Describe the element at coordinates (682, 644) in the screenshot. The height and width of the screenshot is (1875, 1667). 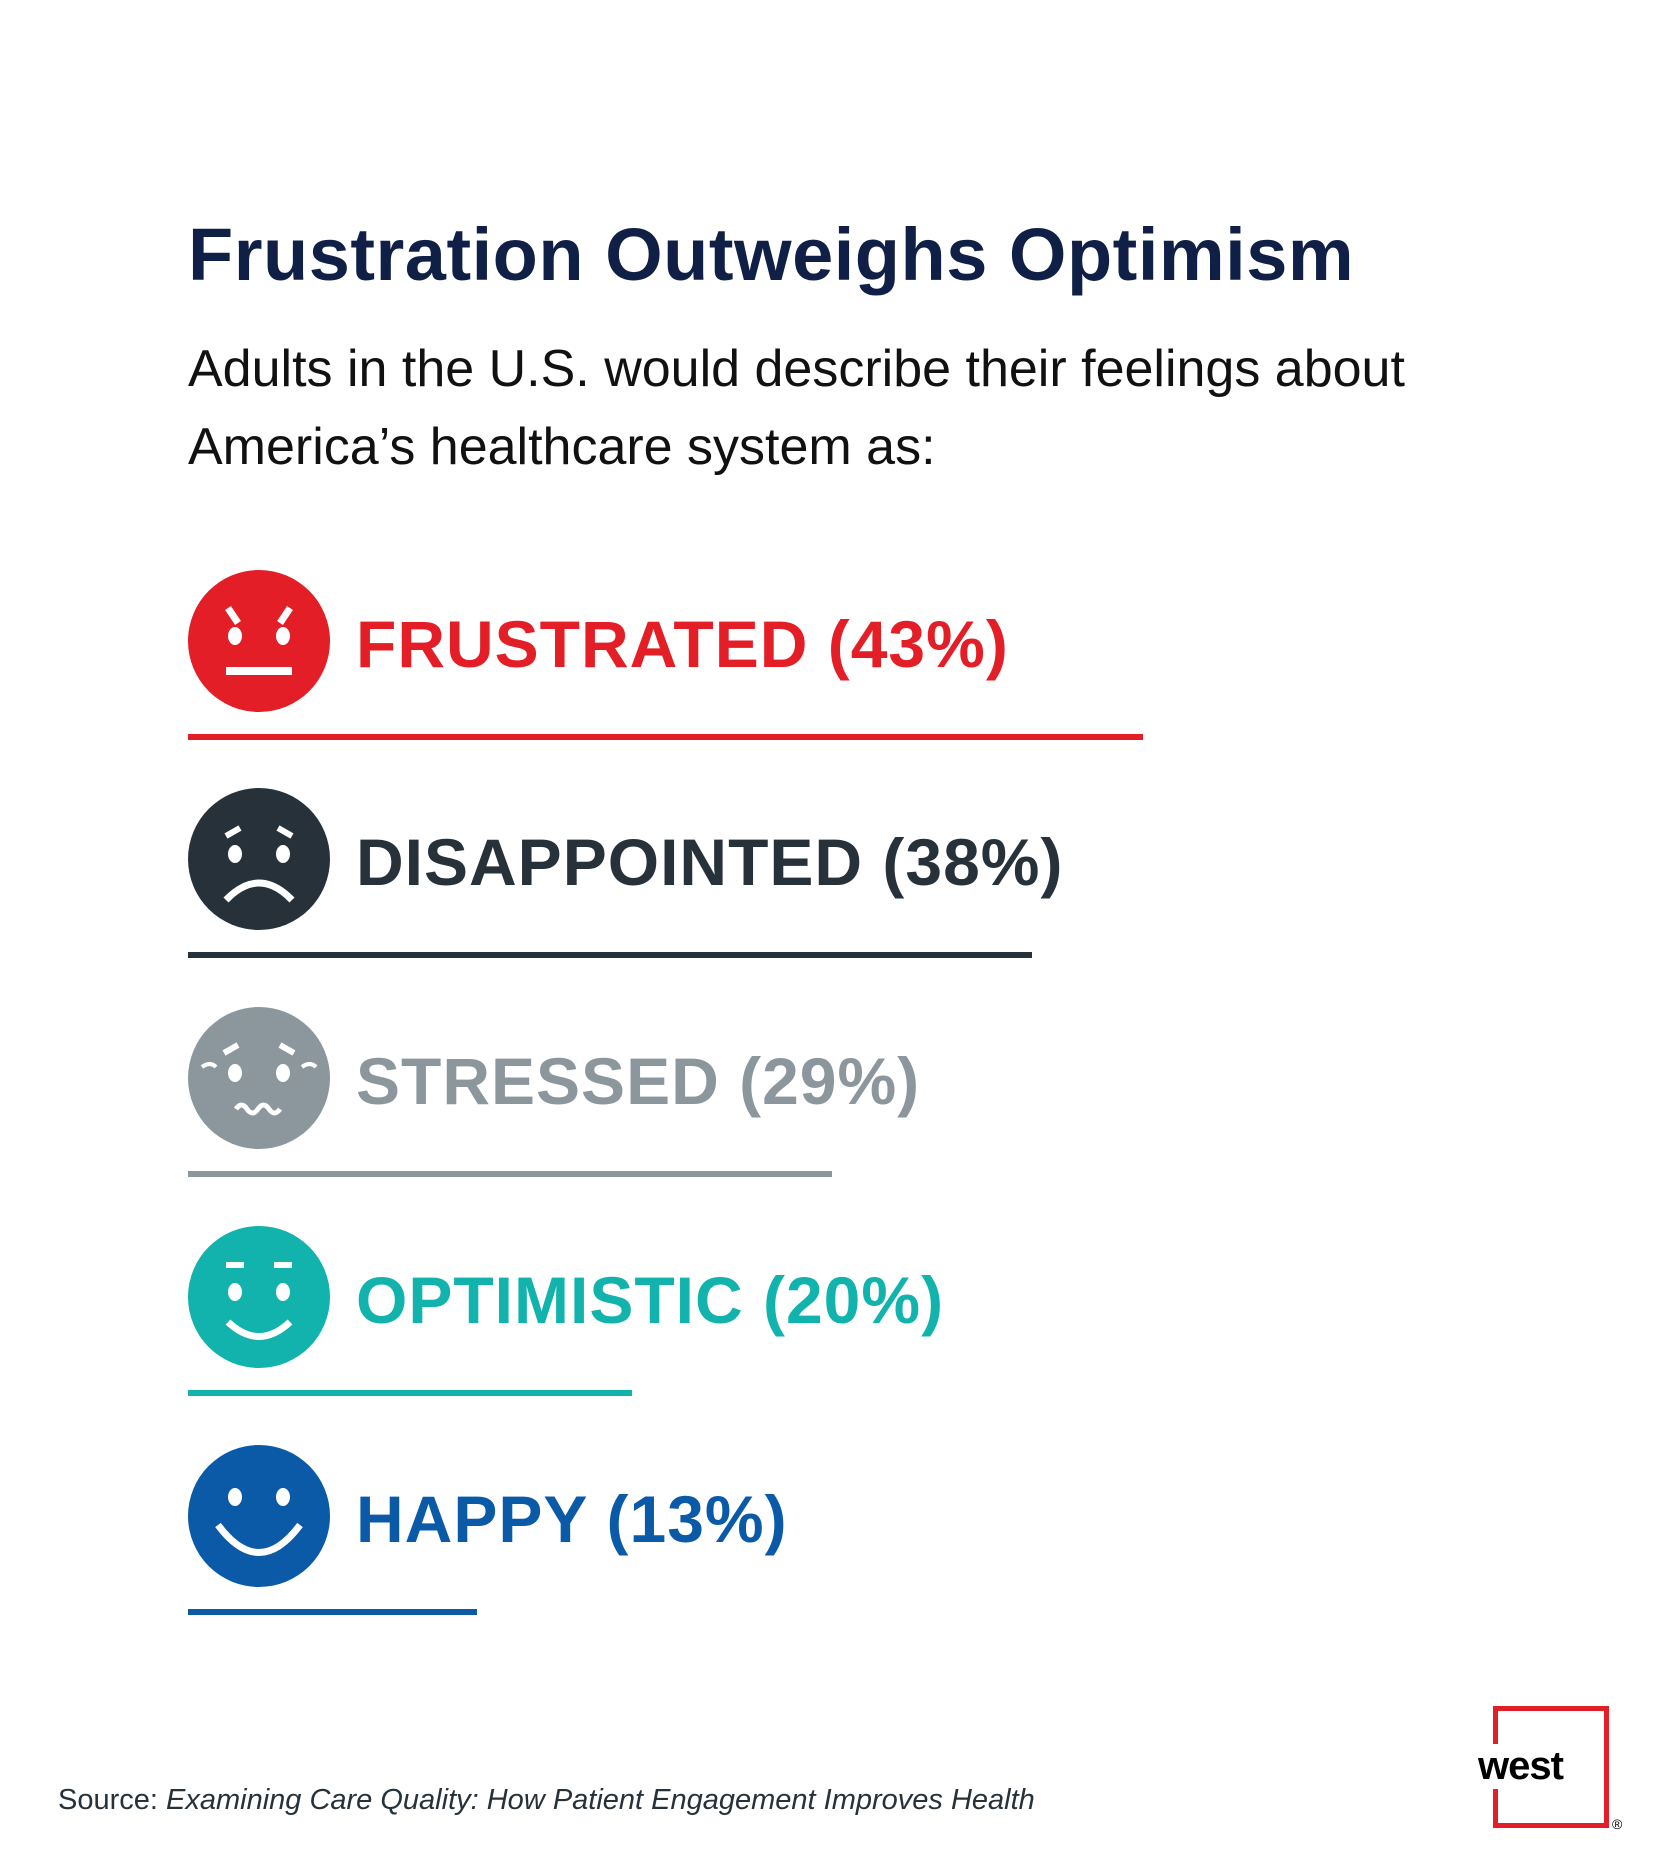
I see `bar-label: FRUSTRATED (43%)` at that location.